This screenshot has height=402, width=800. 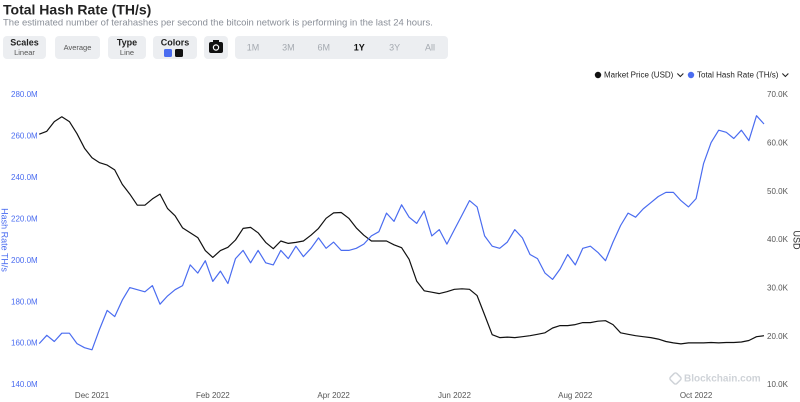 I want to click on x-tick-label: Oct 2022, so click(x=696, y=395).